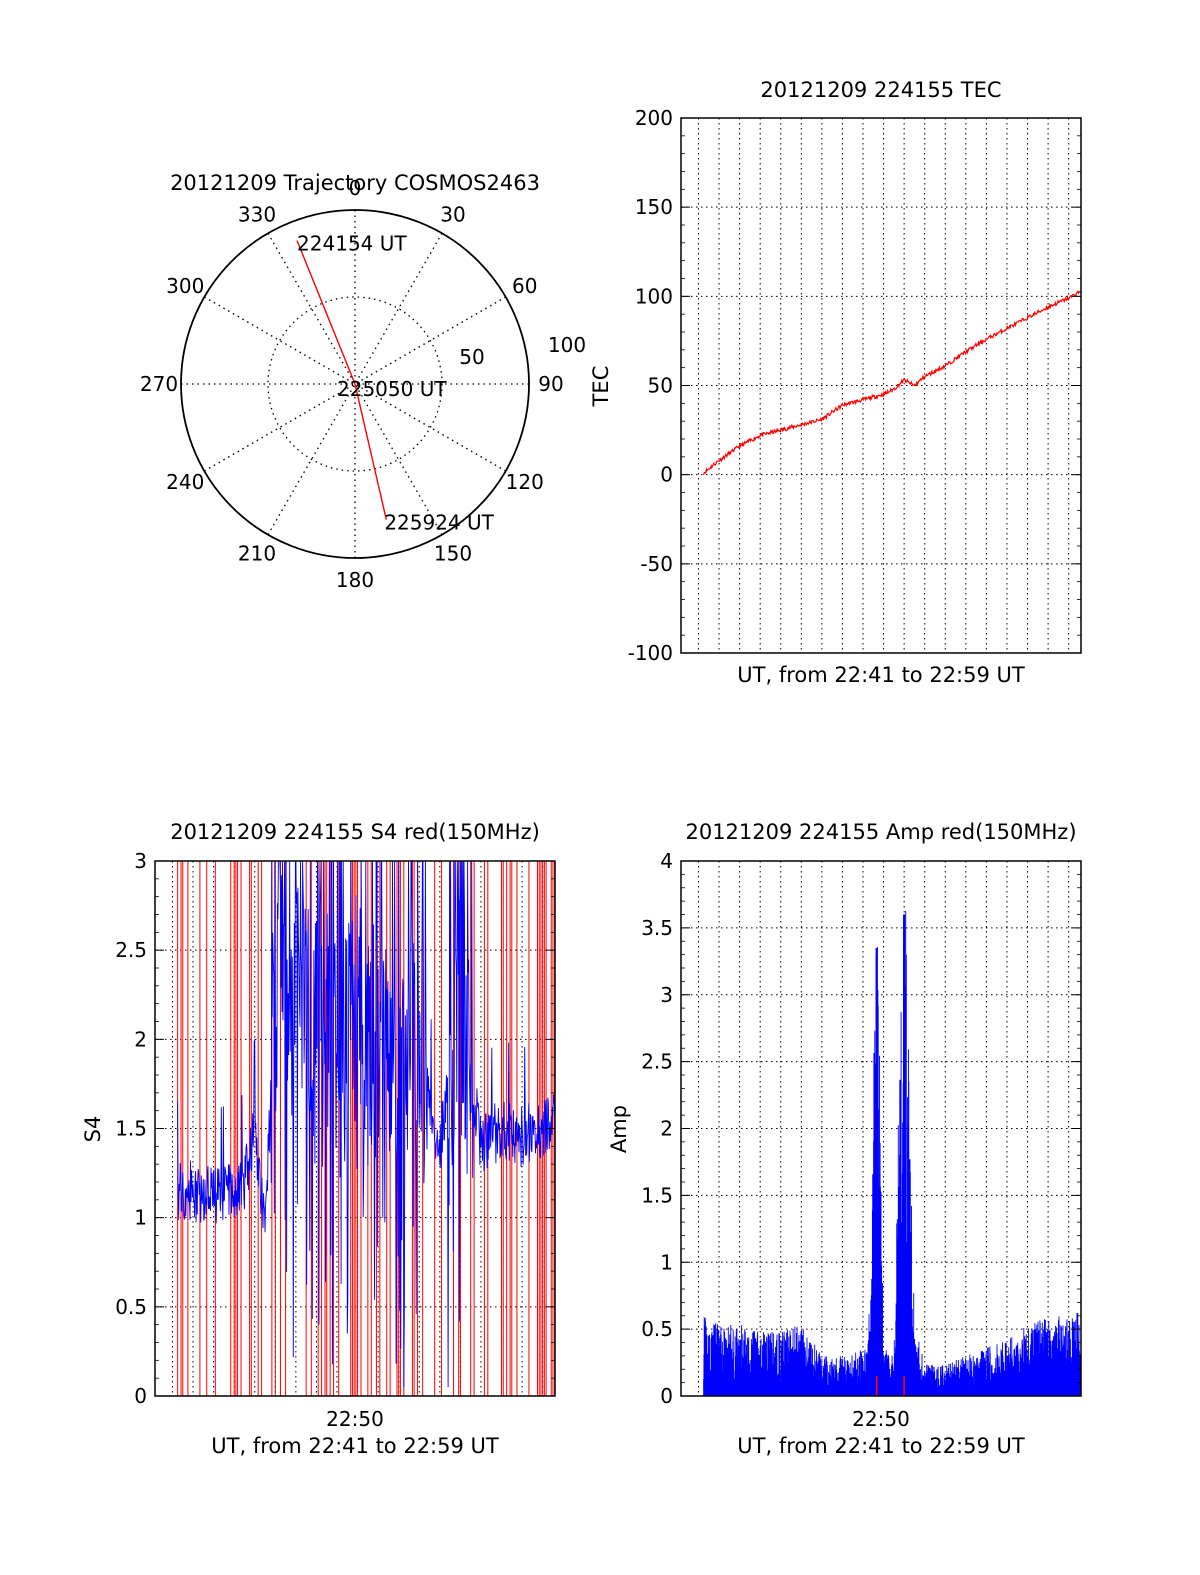 The width and height of the screenshot is (1200, 1575). I want to click on trajectory-track: 224154 UT 225050 UT 225924 UT, so click(395, 383).